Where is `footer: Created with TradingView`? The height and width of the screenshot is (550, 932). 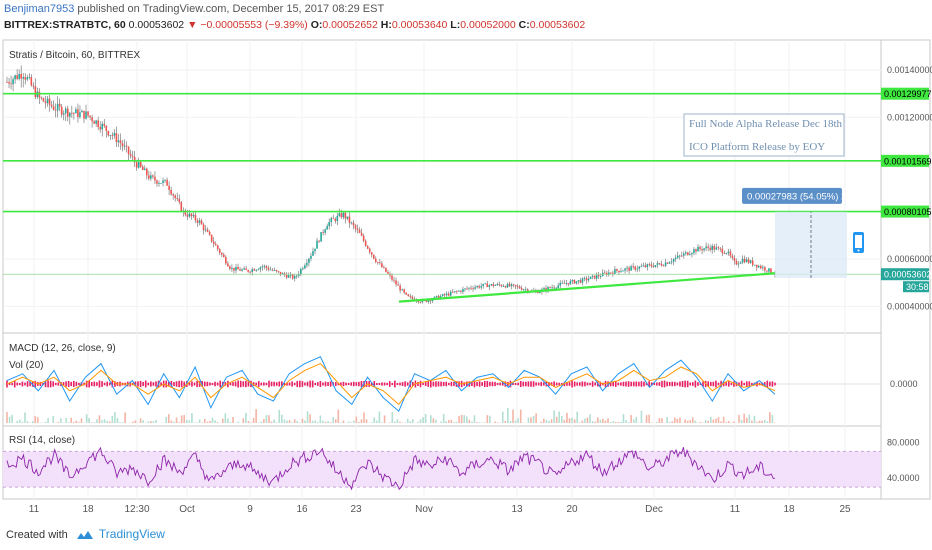 footer: Created with TradingView is located at coordinates (85, 534).